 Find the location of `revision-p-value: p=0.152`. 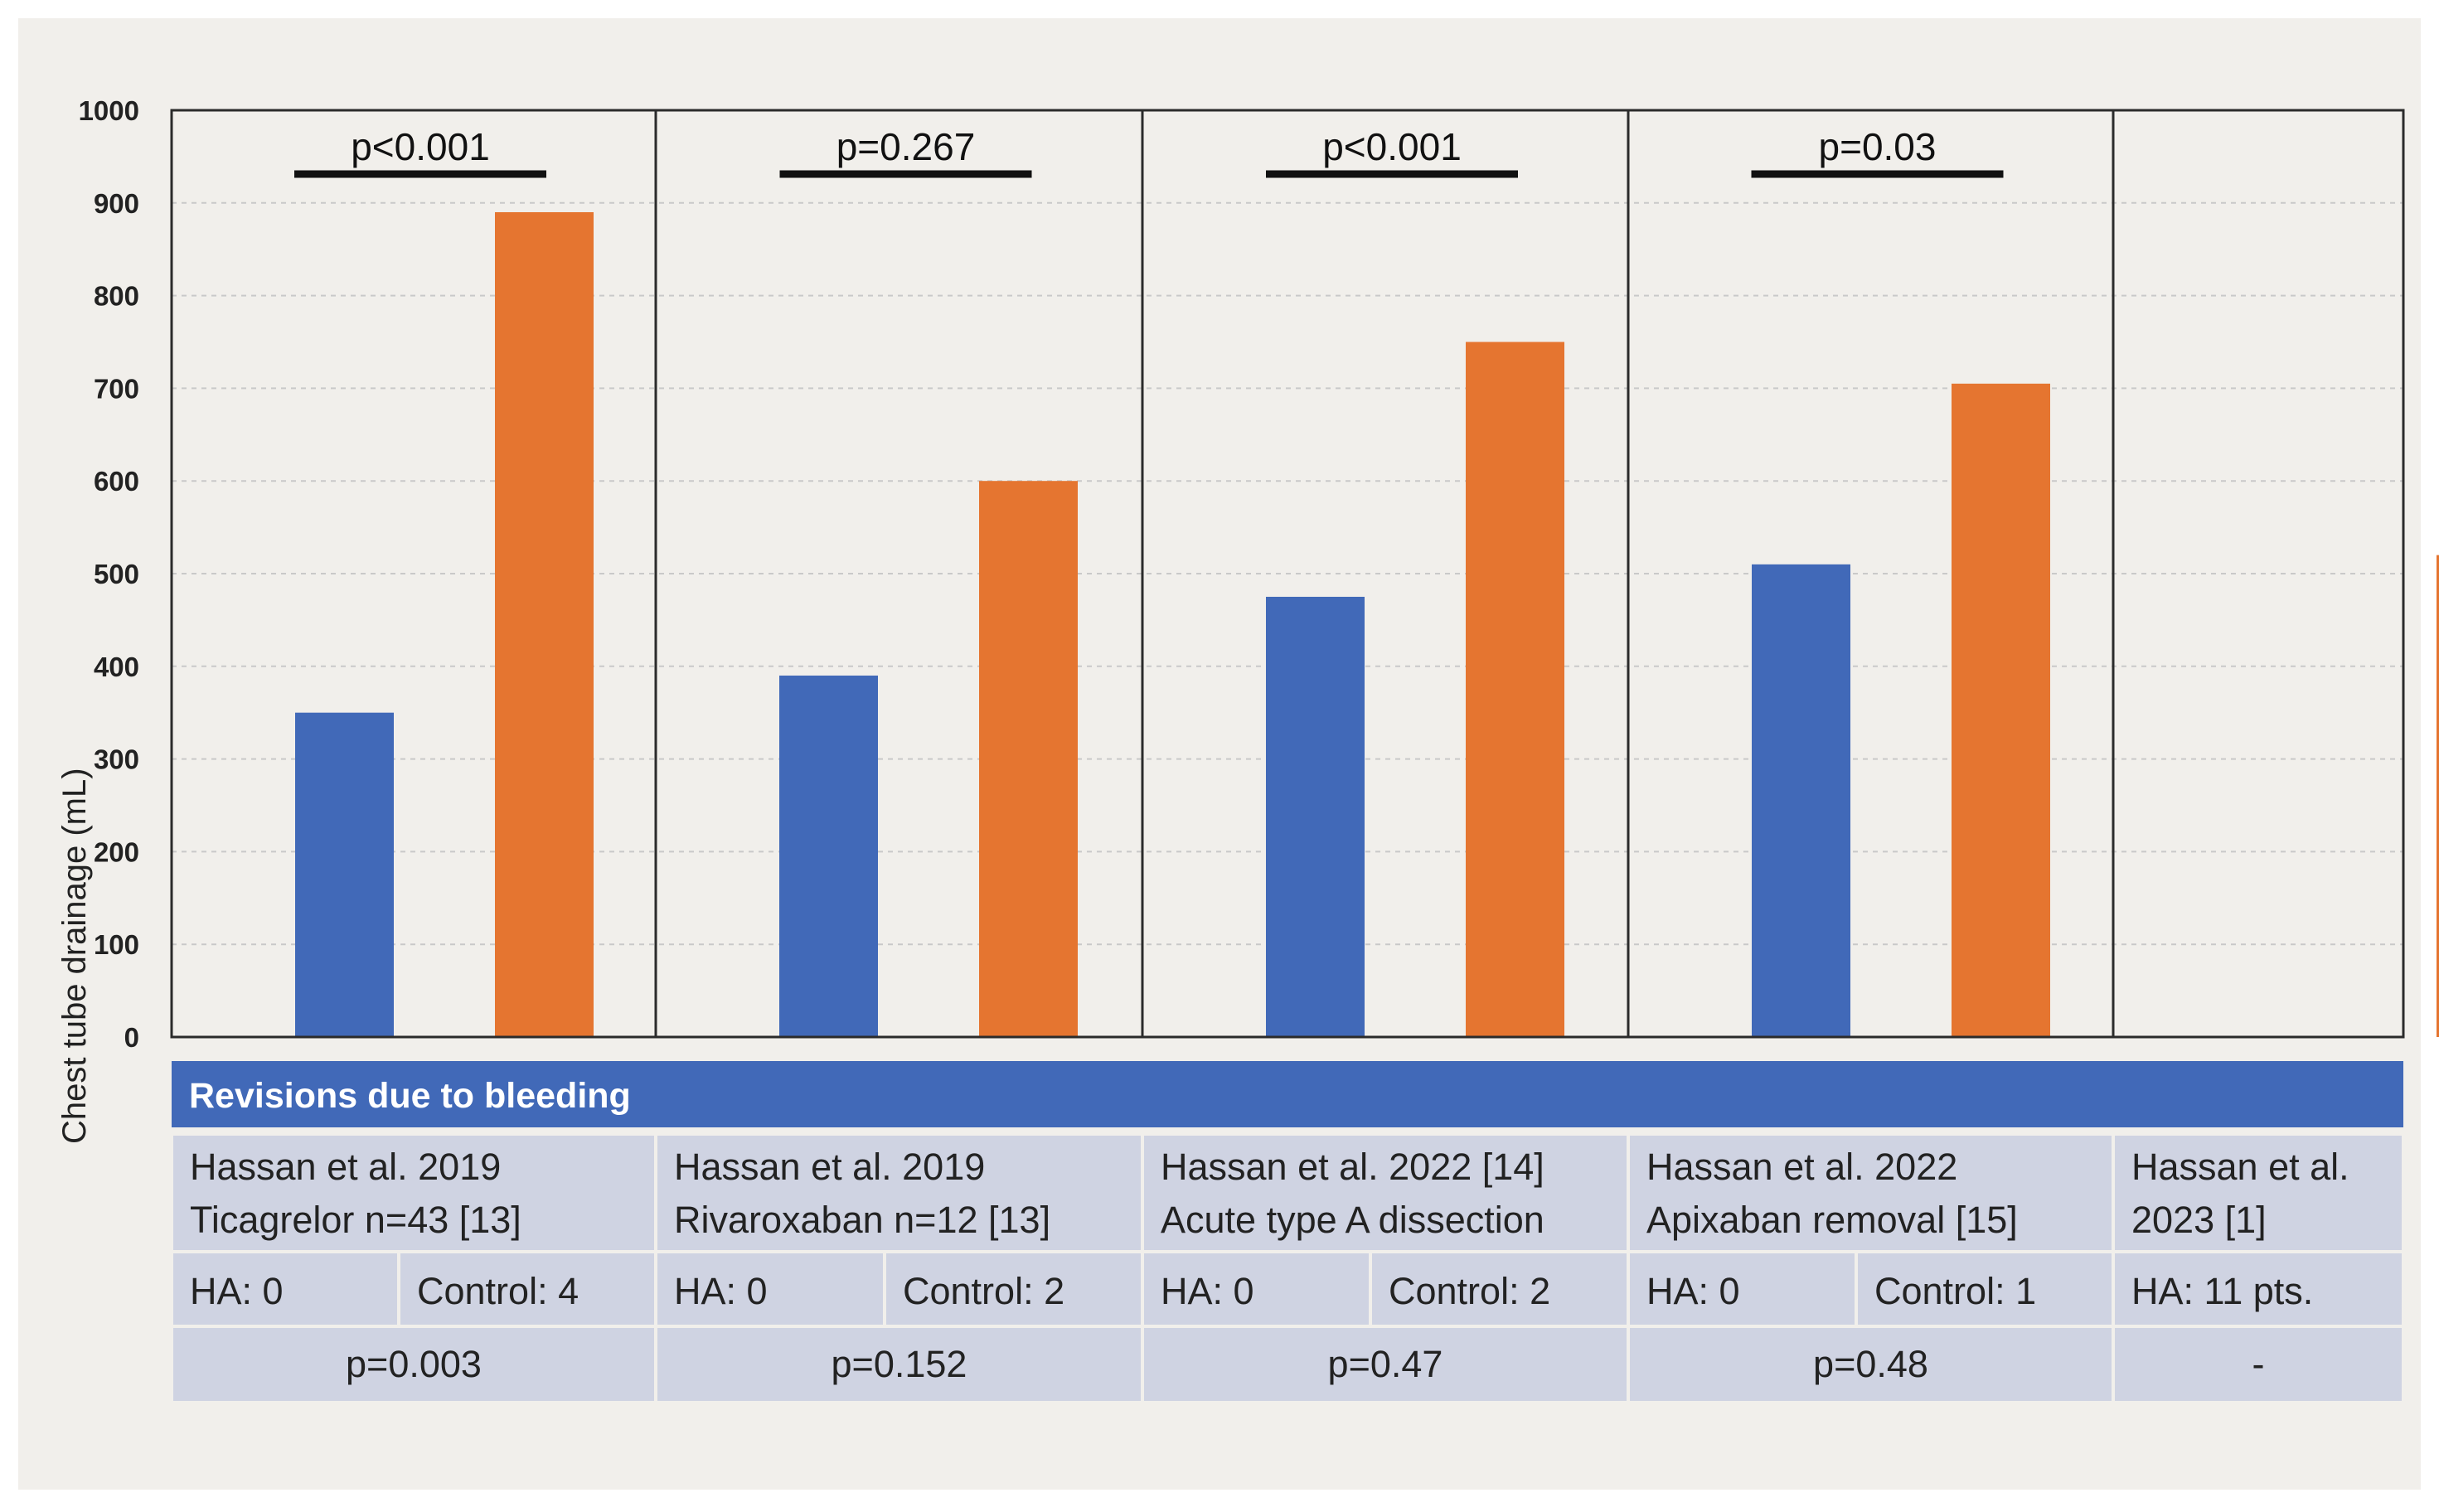

revision-p-value: p=0.152 is located at coordinates (899, 1364).